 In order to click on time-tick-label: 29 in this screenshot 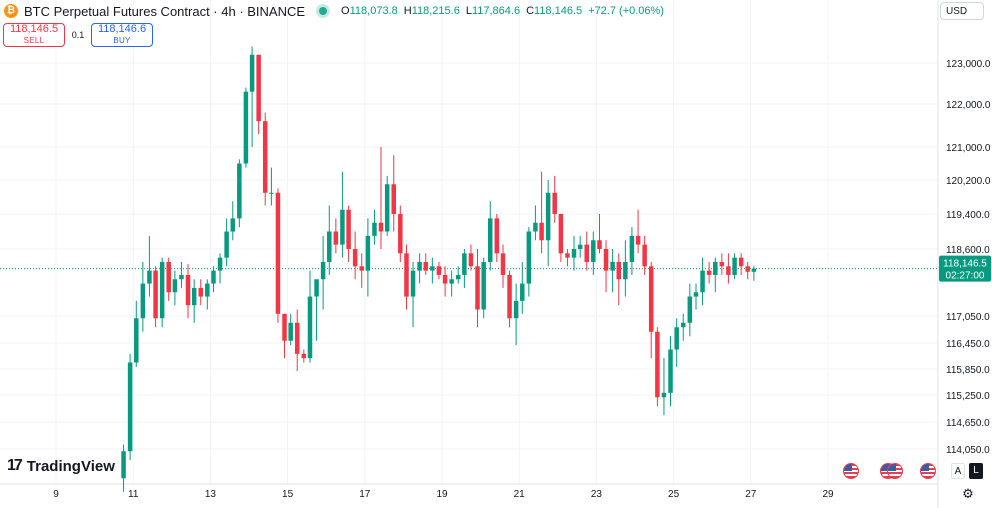, I will do `click(828, 494)`.